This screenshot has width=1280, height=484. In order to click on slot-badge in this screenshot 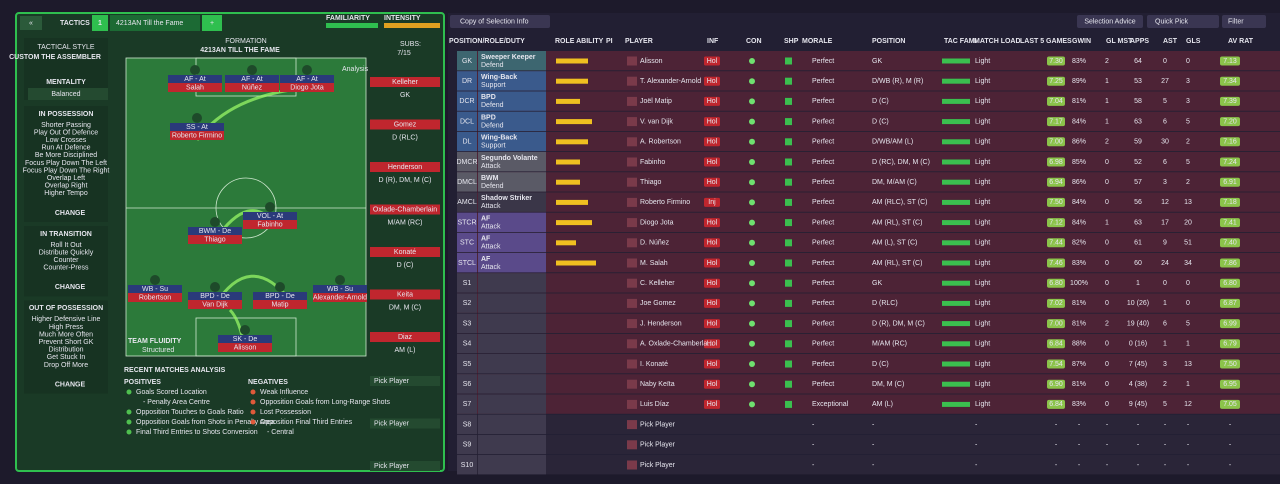, I will do `click(100, 23)`.